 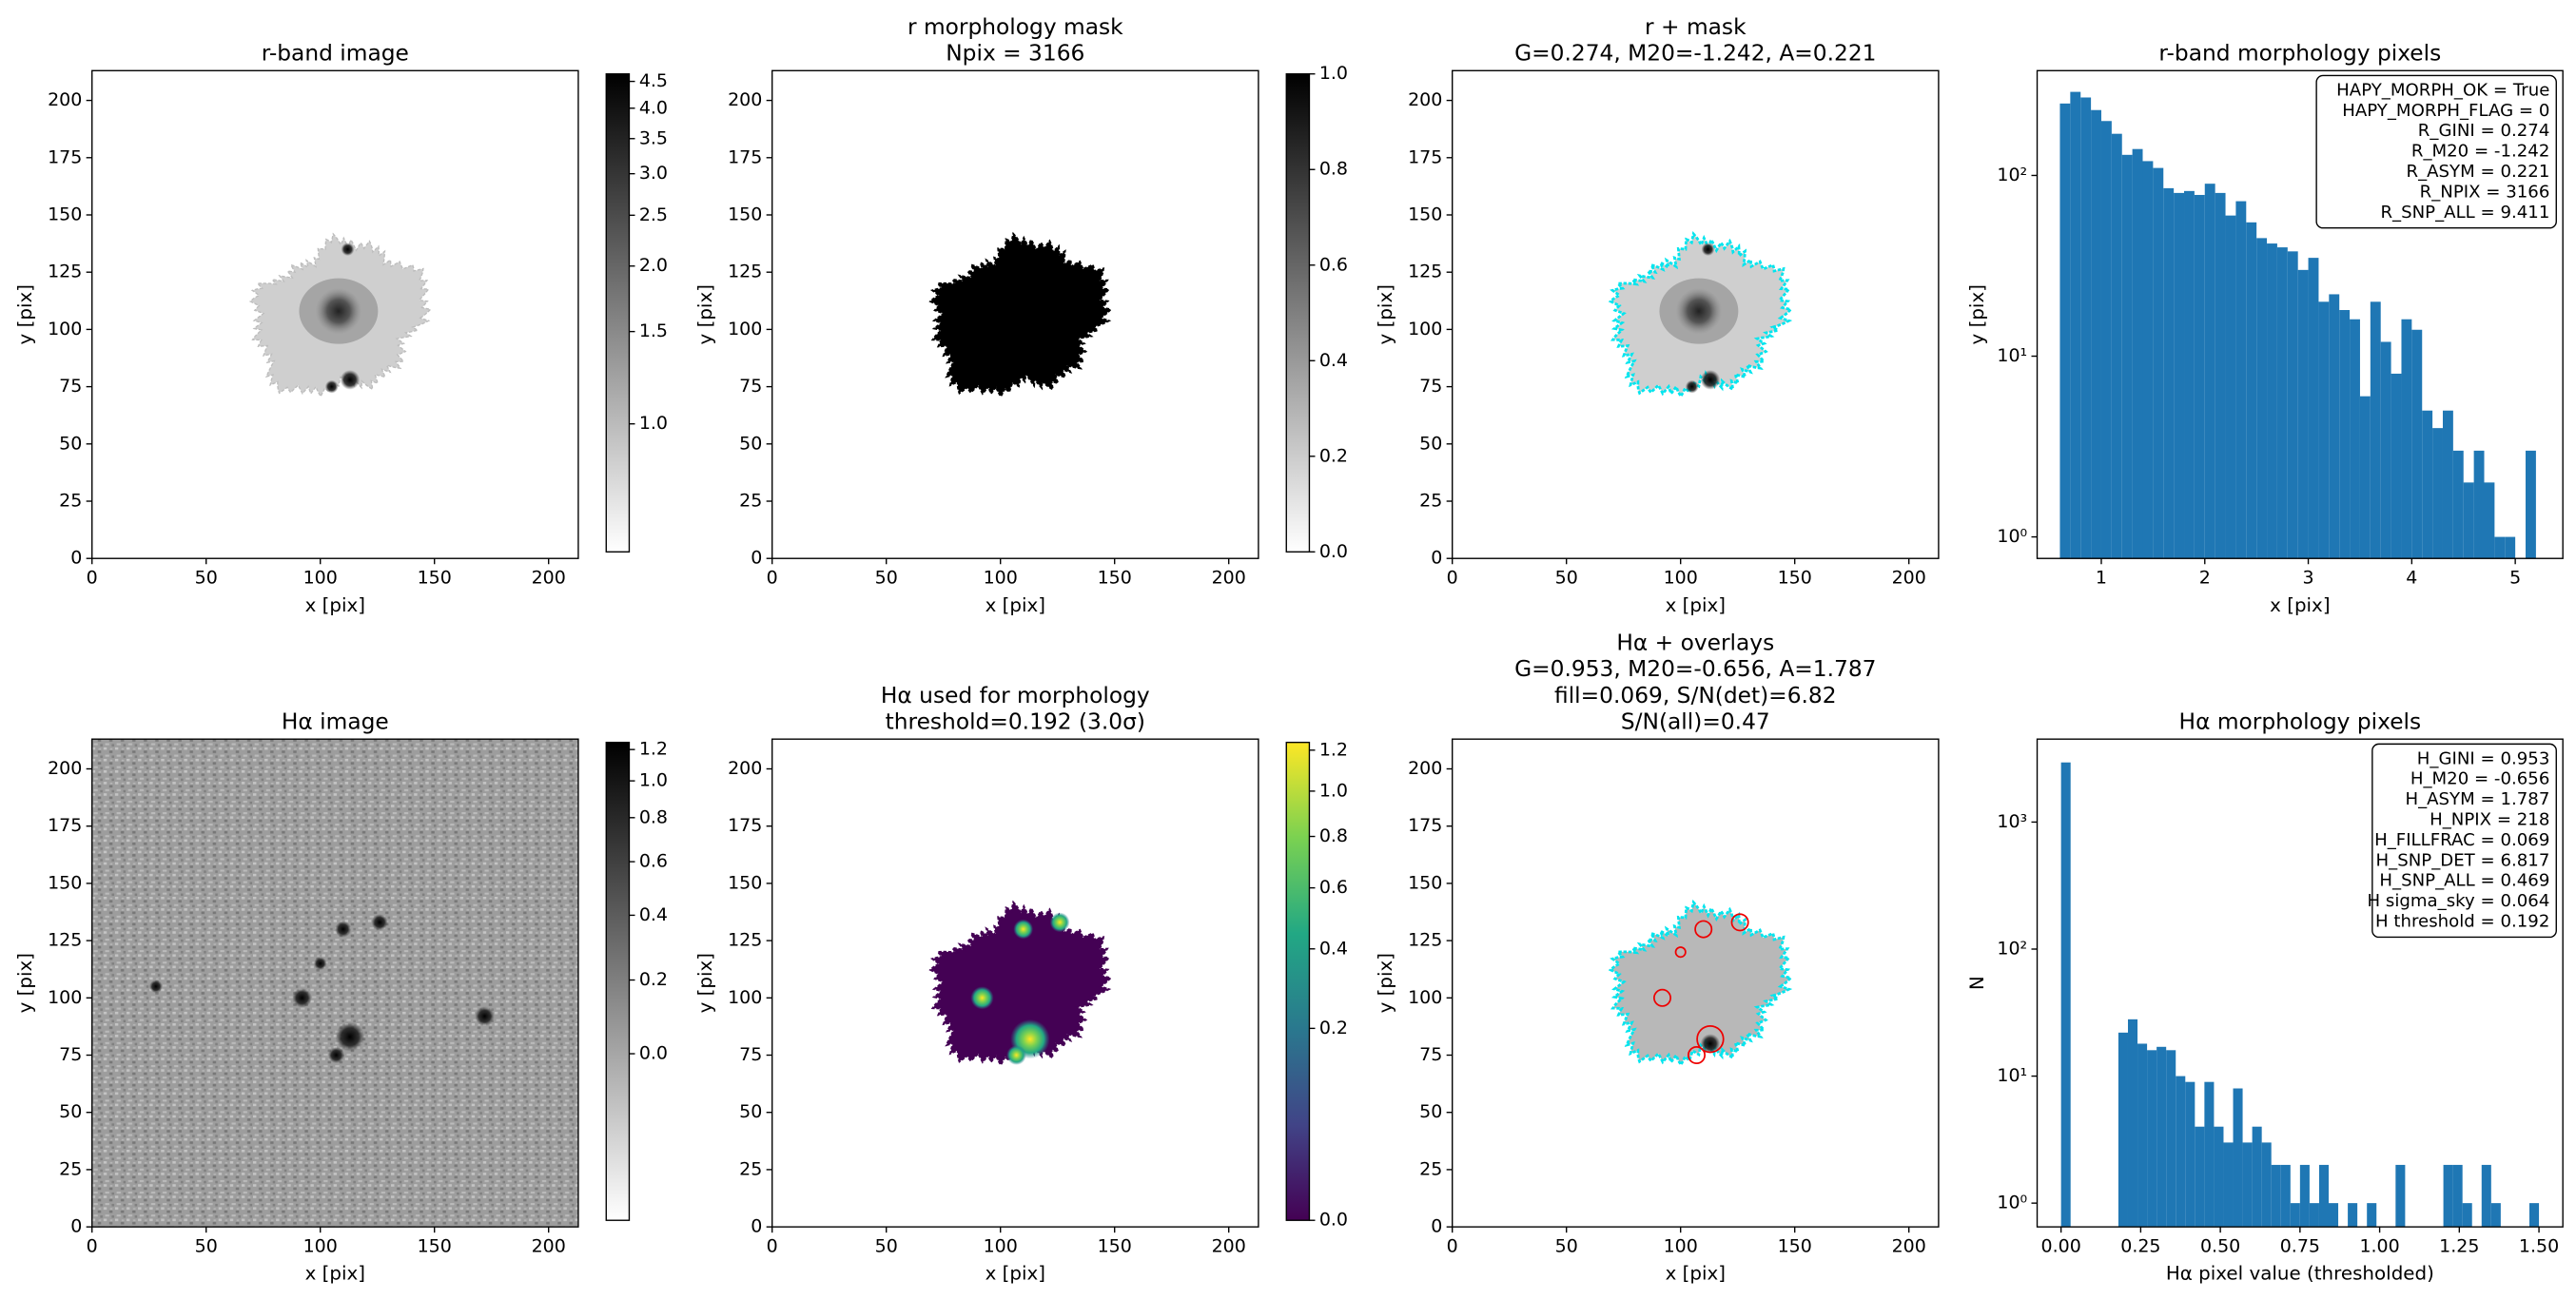 What do you see at coordinates (2379, 1245) in the screenshot?
I see `x-tick-label: 1.00` at bounding box center [2379, 1245].